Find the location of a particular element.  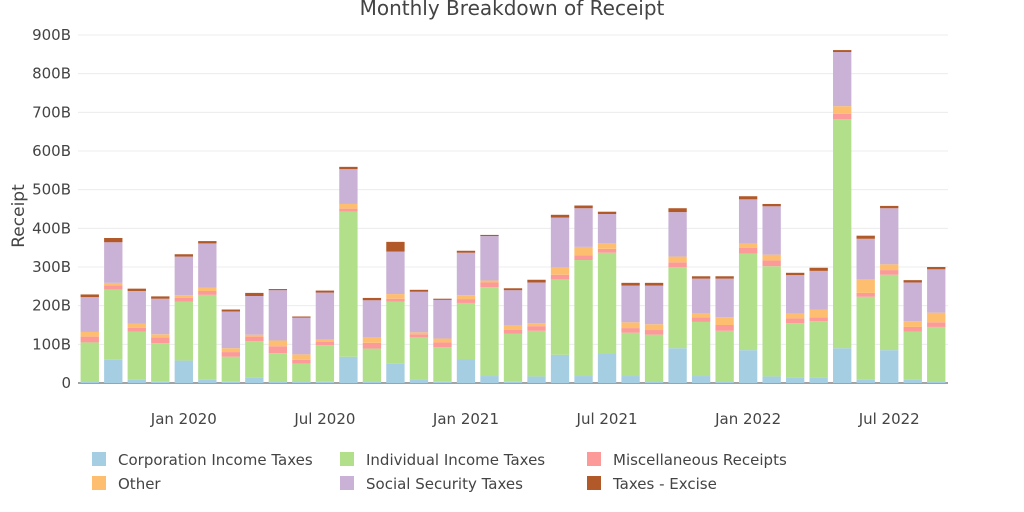

legend-label: Other is located at coordinates (139, 484).